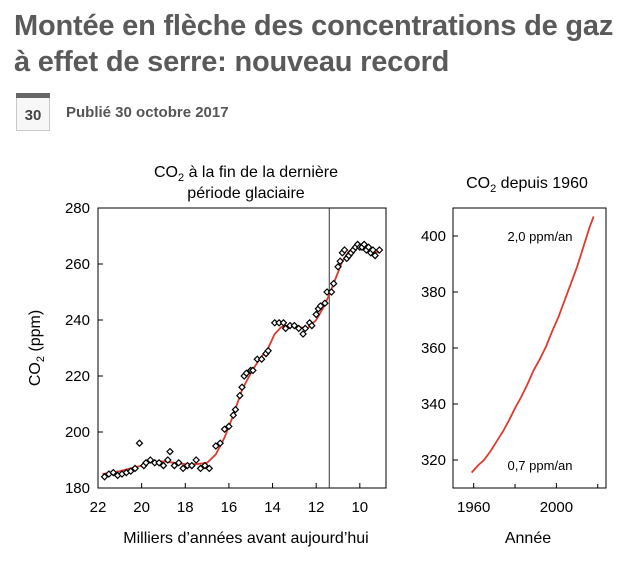  What do you see at coordinates (246, 174) in the screenshot?
I see `left-chart-title-line1: CO2 à la fin de la dernière` at bounding box center [246, 174].